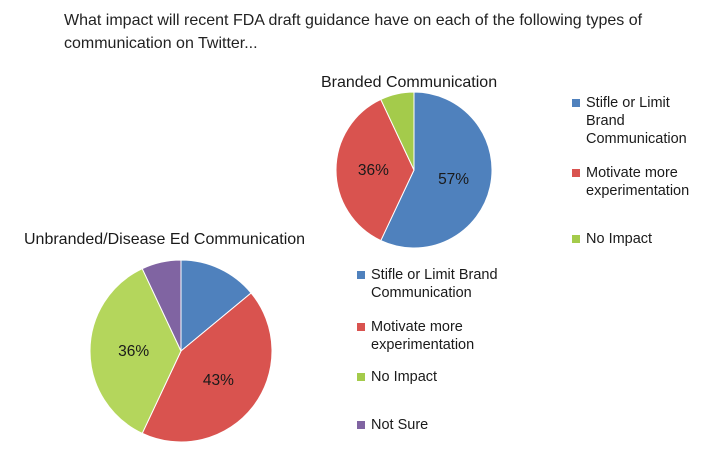 This screenshot has width=724, height=451. Describe the element at coordinates (400, 425) in the screenshot. I see `legend-label: Not Sure` at that location.